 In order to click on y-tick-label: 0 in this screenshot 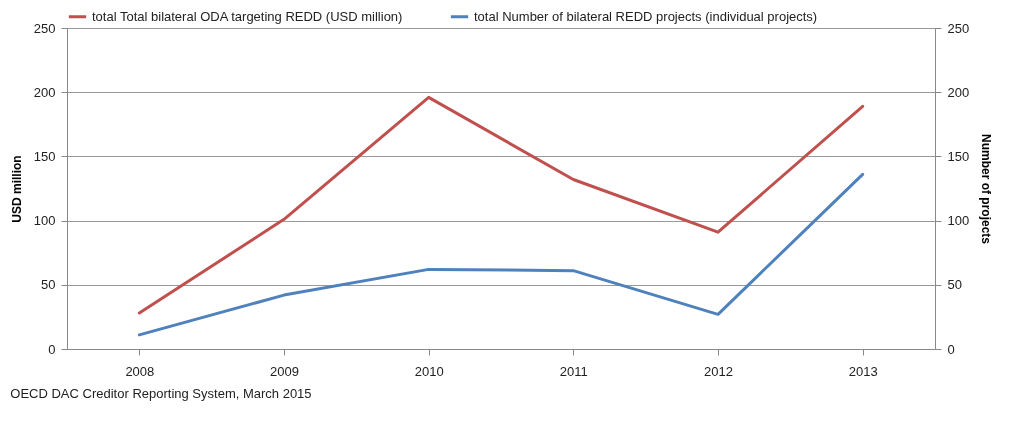, I will do `click(52, 349)`.